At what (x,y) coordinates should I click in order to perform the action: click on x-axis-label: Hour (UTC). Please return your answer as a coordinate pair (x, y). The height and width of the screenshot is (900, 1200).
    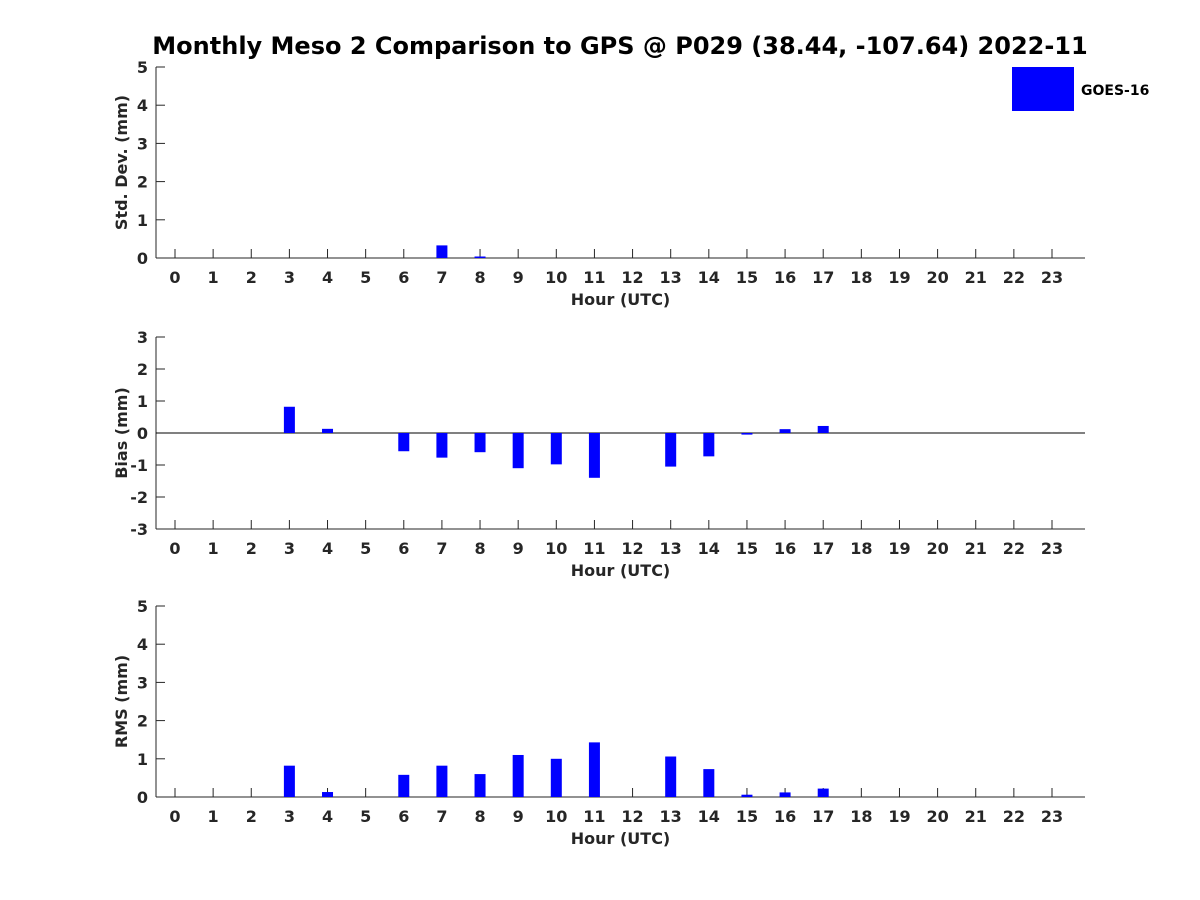
    Looking at the image, I should click on (621, 299).